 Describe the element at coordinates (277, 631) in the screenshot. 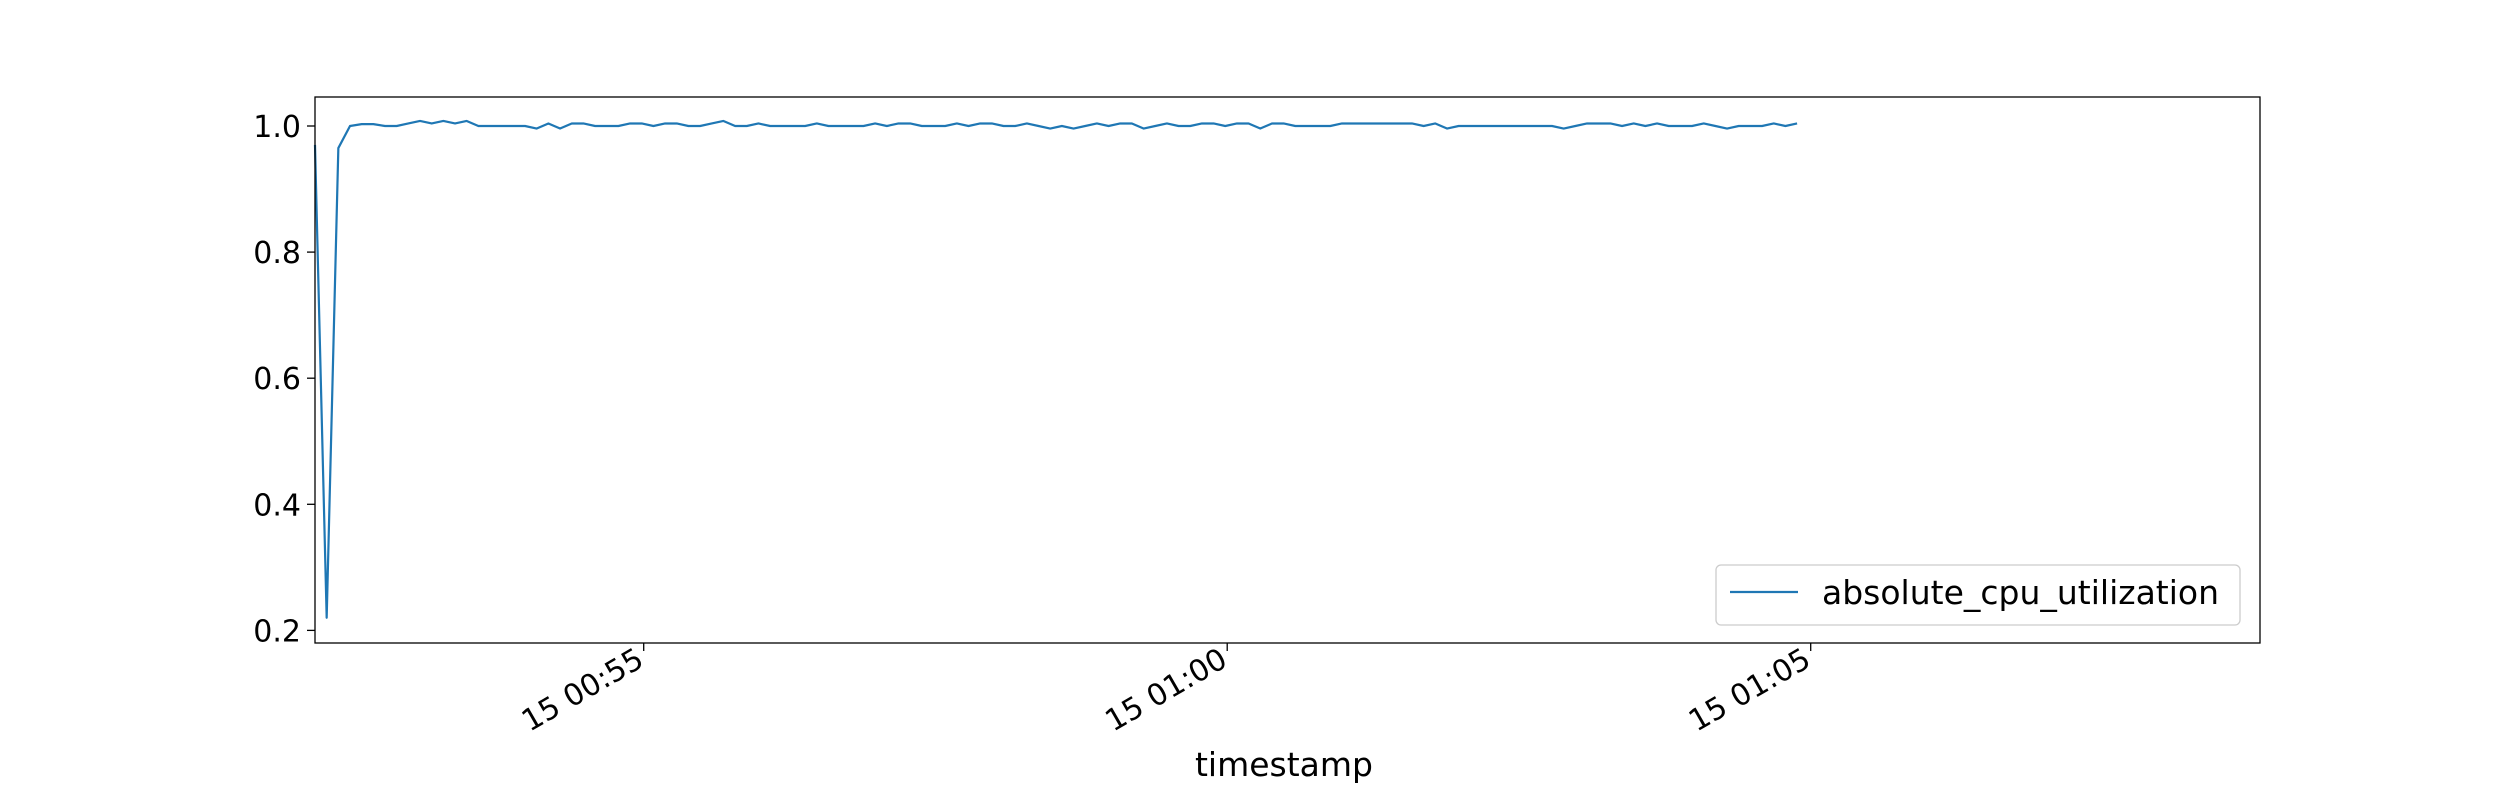

I see `y-tick-label: 0.2` at that location.